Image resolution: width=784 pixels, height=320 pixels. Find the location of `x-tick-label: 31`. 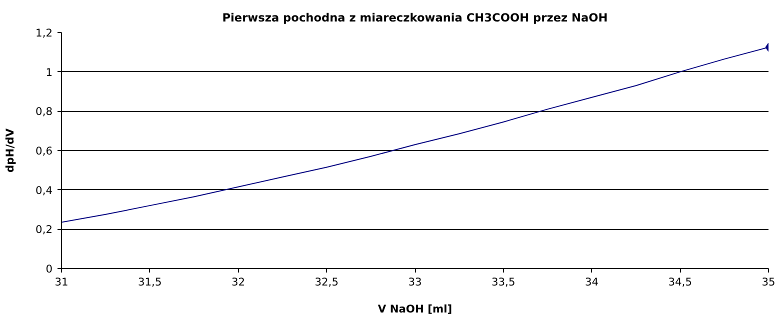

x-tick-label: 31 is located at coordinates (61, 282).